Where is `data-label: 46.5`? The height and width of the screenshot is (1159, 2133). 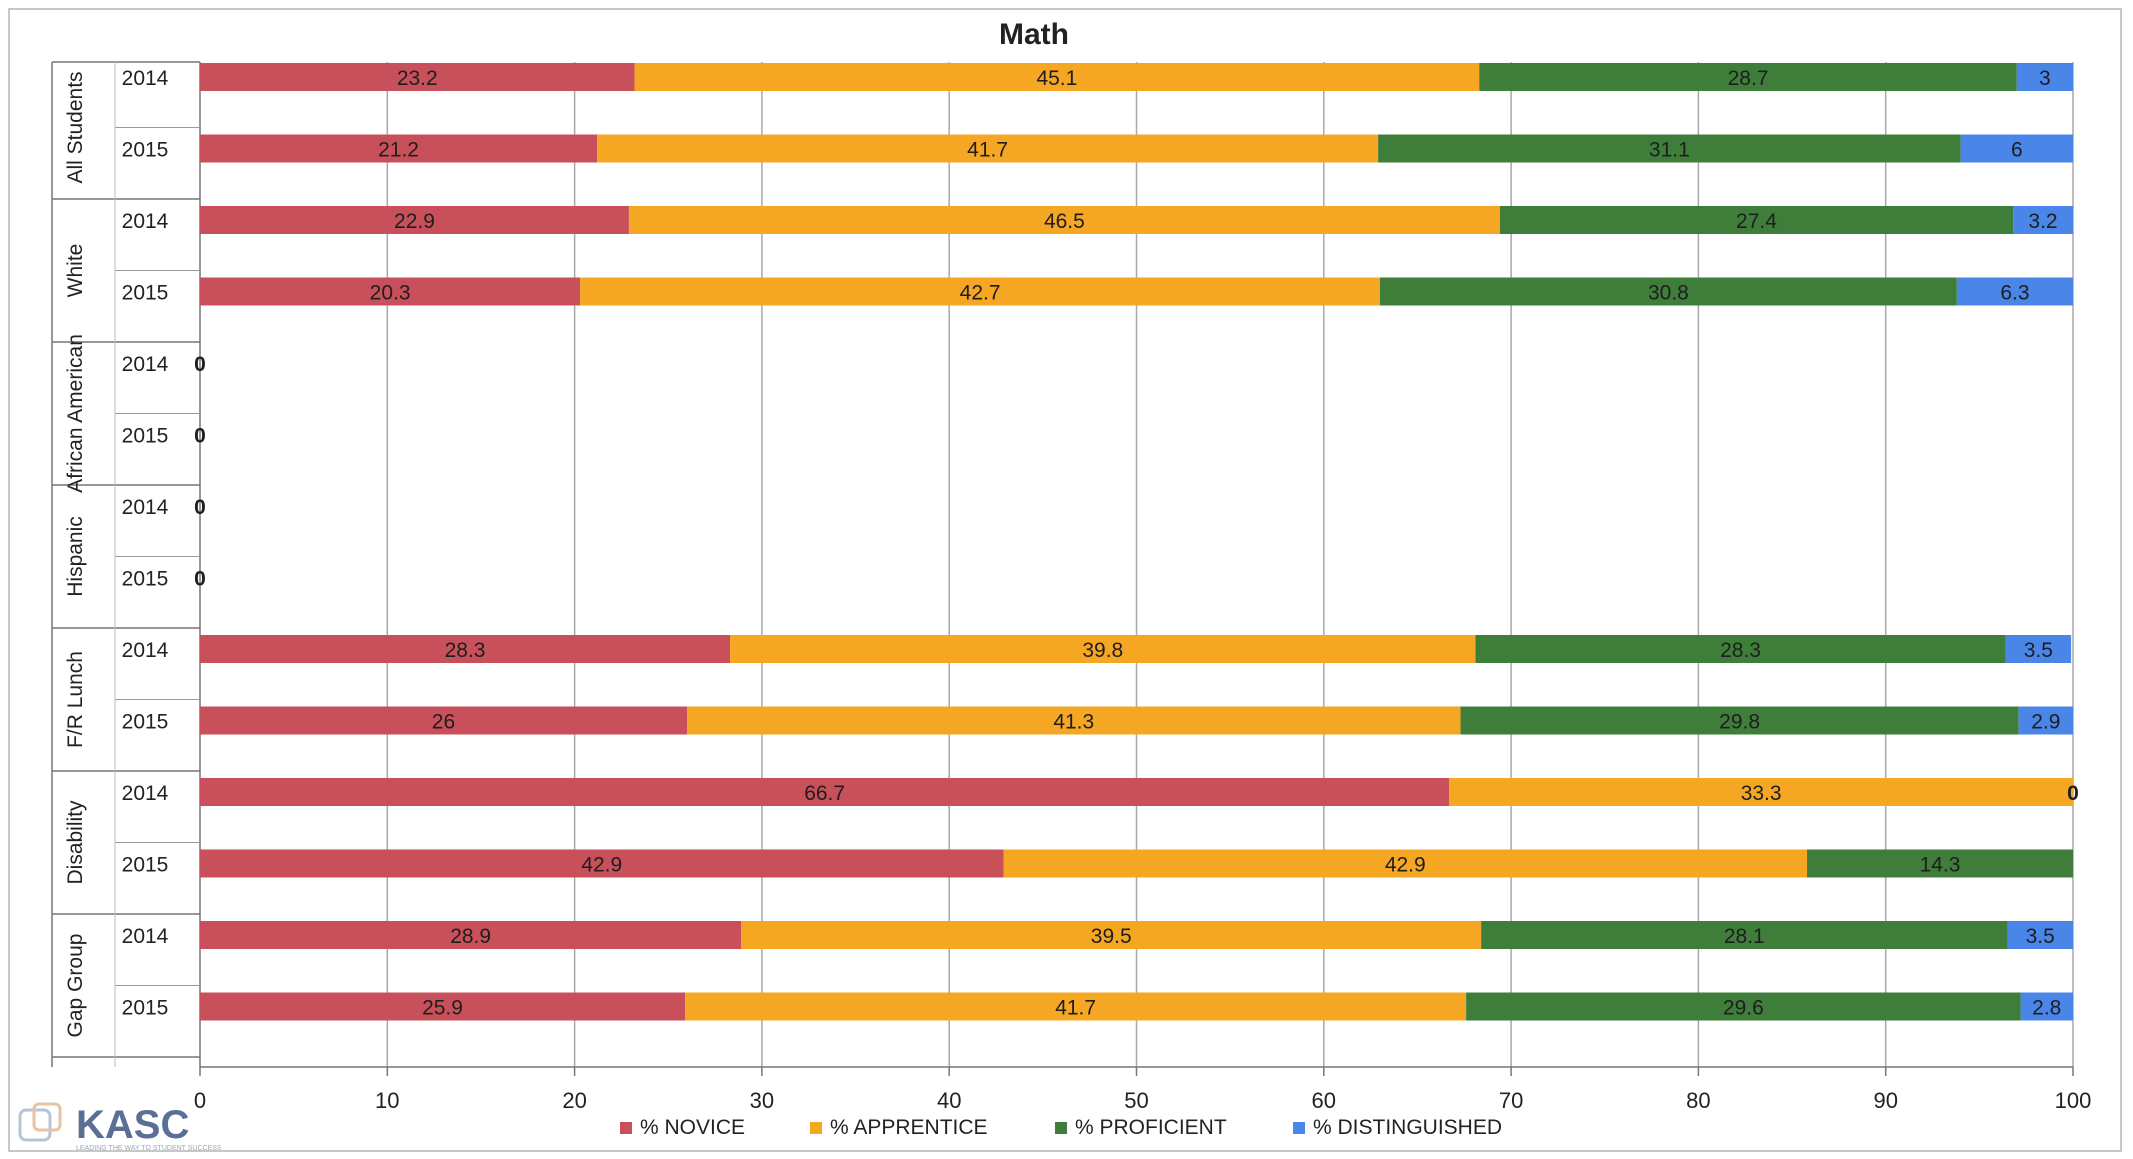 data-label: 46.5 is located at coordinates (1064, 221).